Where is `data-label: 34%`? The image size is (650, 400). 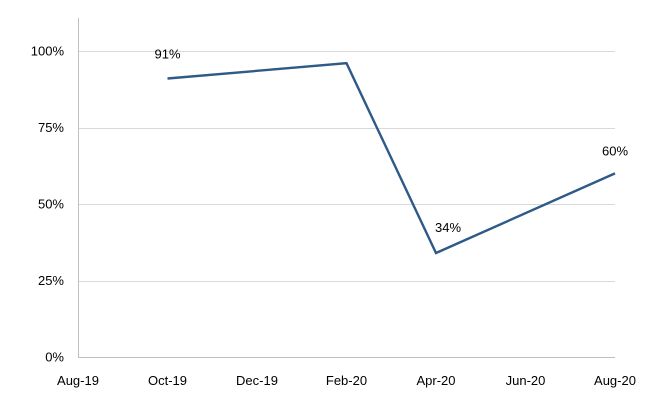 data-label: 34% is located at coordinates (448, 227).